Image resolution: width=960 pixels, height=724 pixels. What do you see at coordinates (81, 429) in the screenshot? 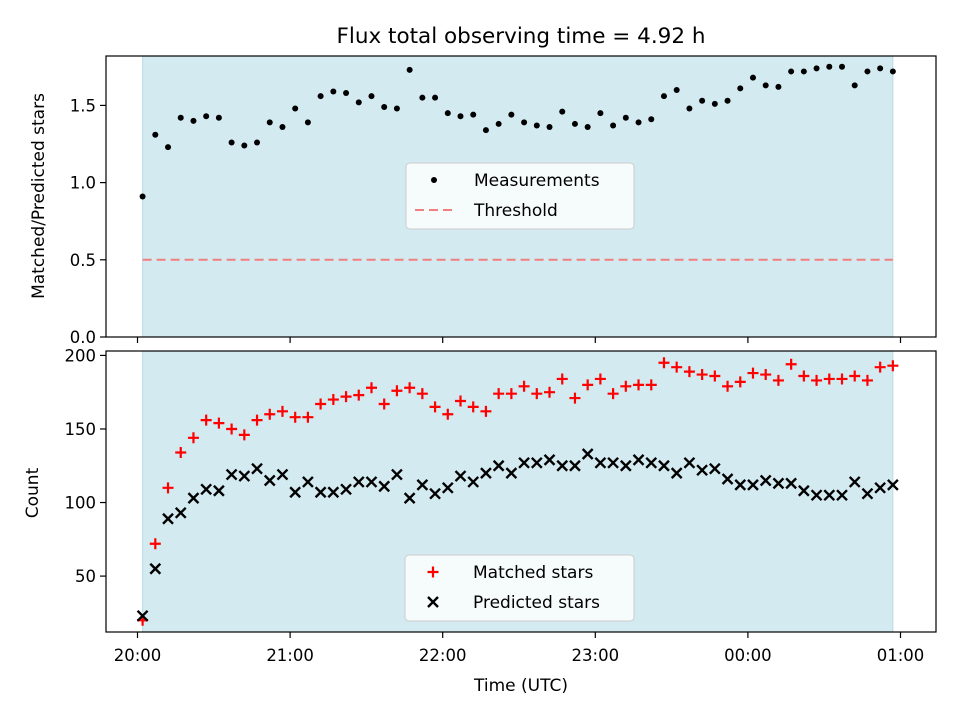
I see `bottom-y-tick-label: 150` at bounding box center [81, 429].